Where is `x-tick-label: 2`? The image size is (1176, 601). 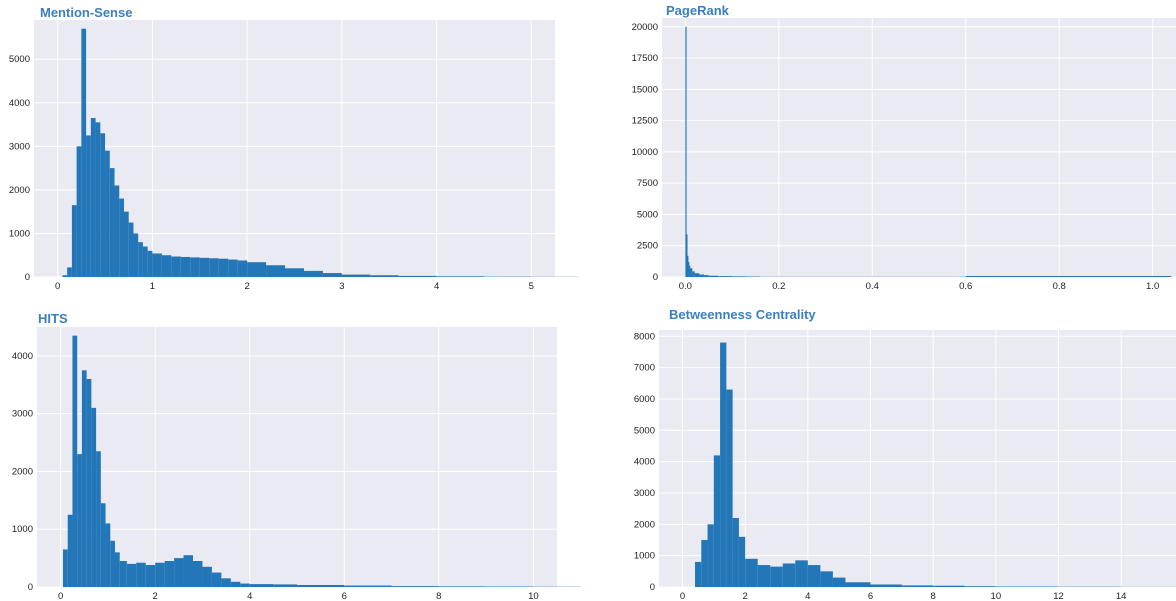
x-tick-label: 2 is located at coordinates (745, 596).